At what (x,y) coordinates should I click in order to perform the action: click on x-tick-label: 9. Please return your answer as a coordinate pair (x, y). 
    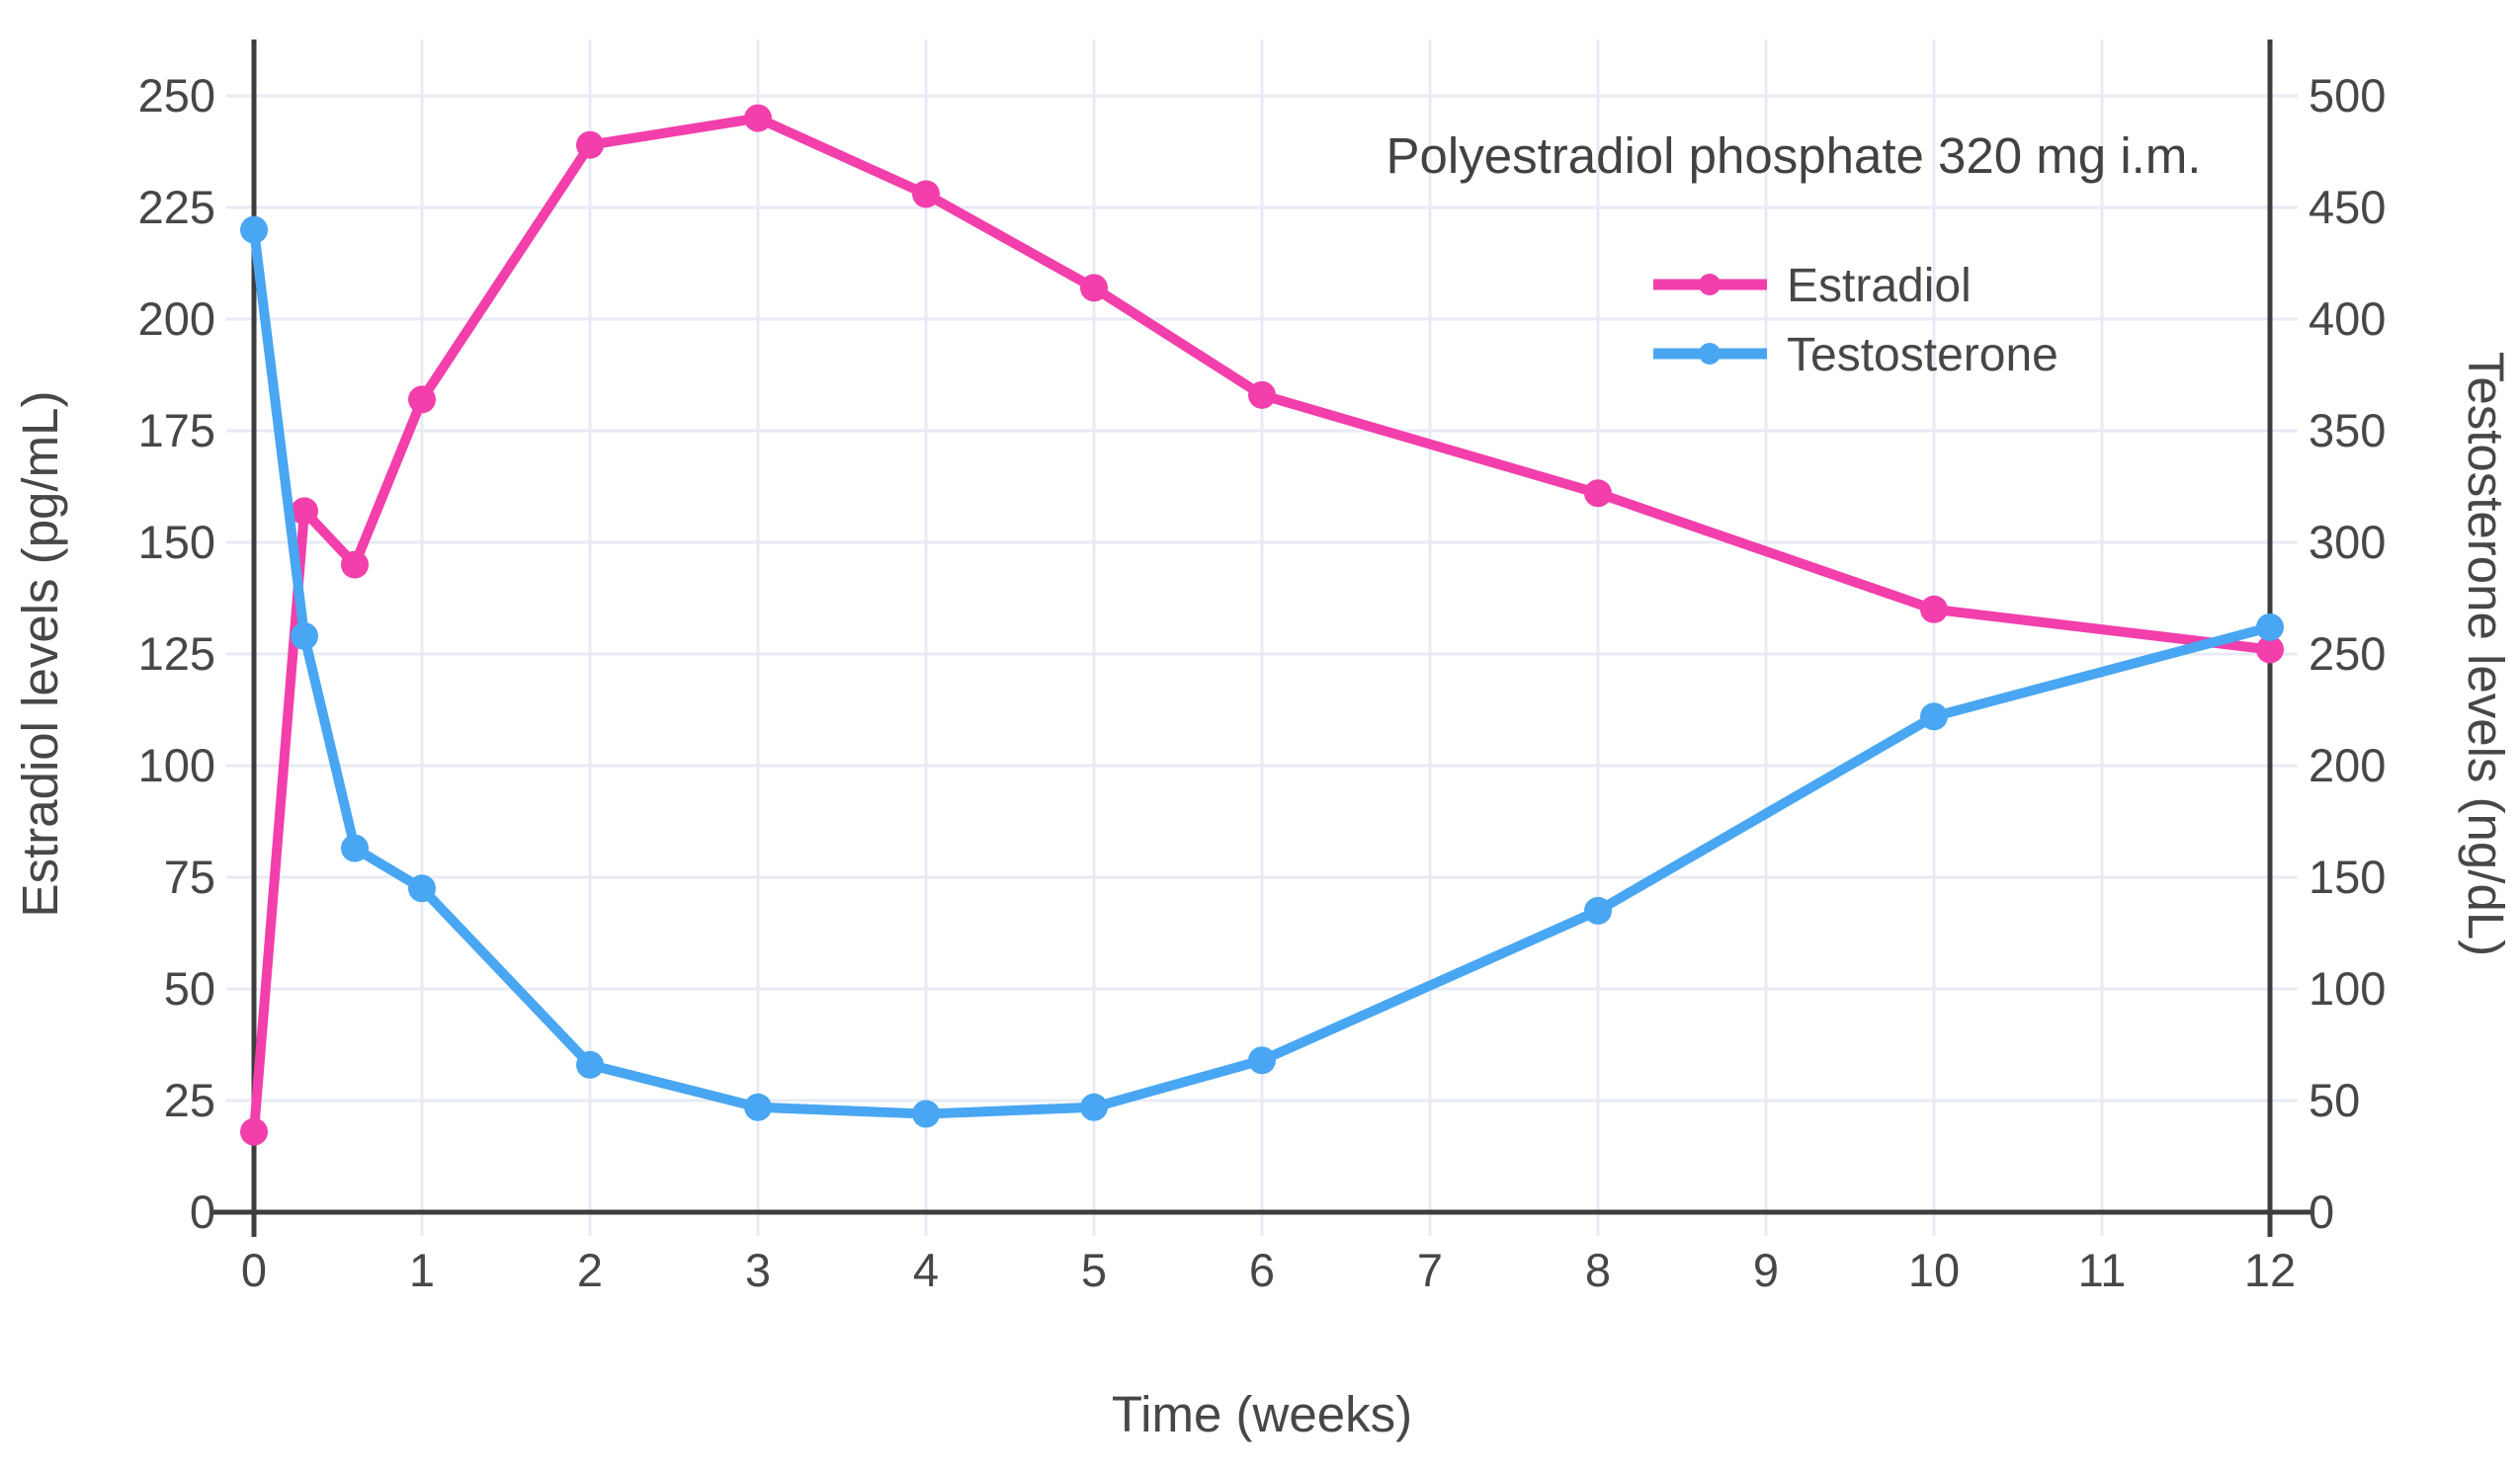
    Looking at the image, I should click on (1766, 1270).